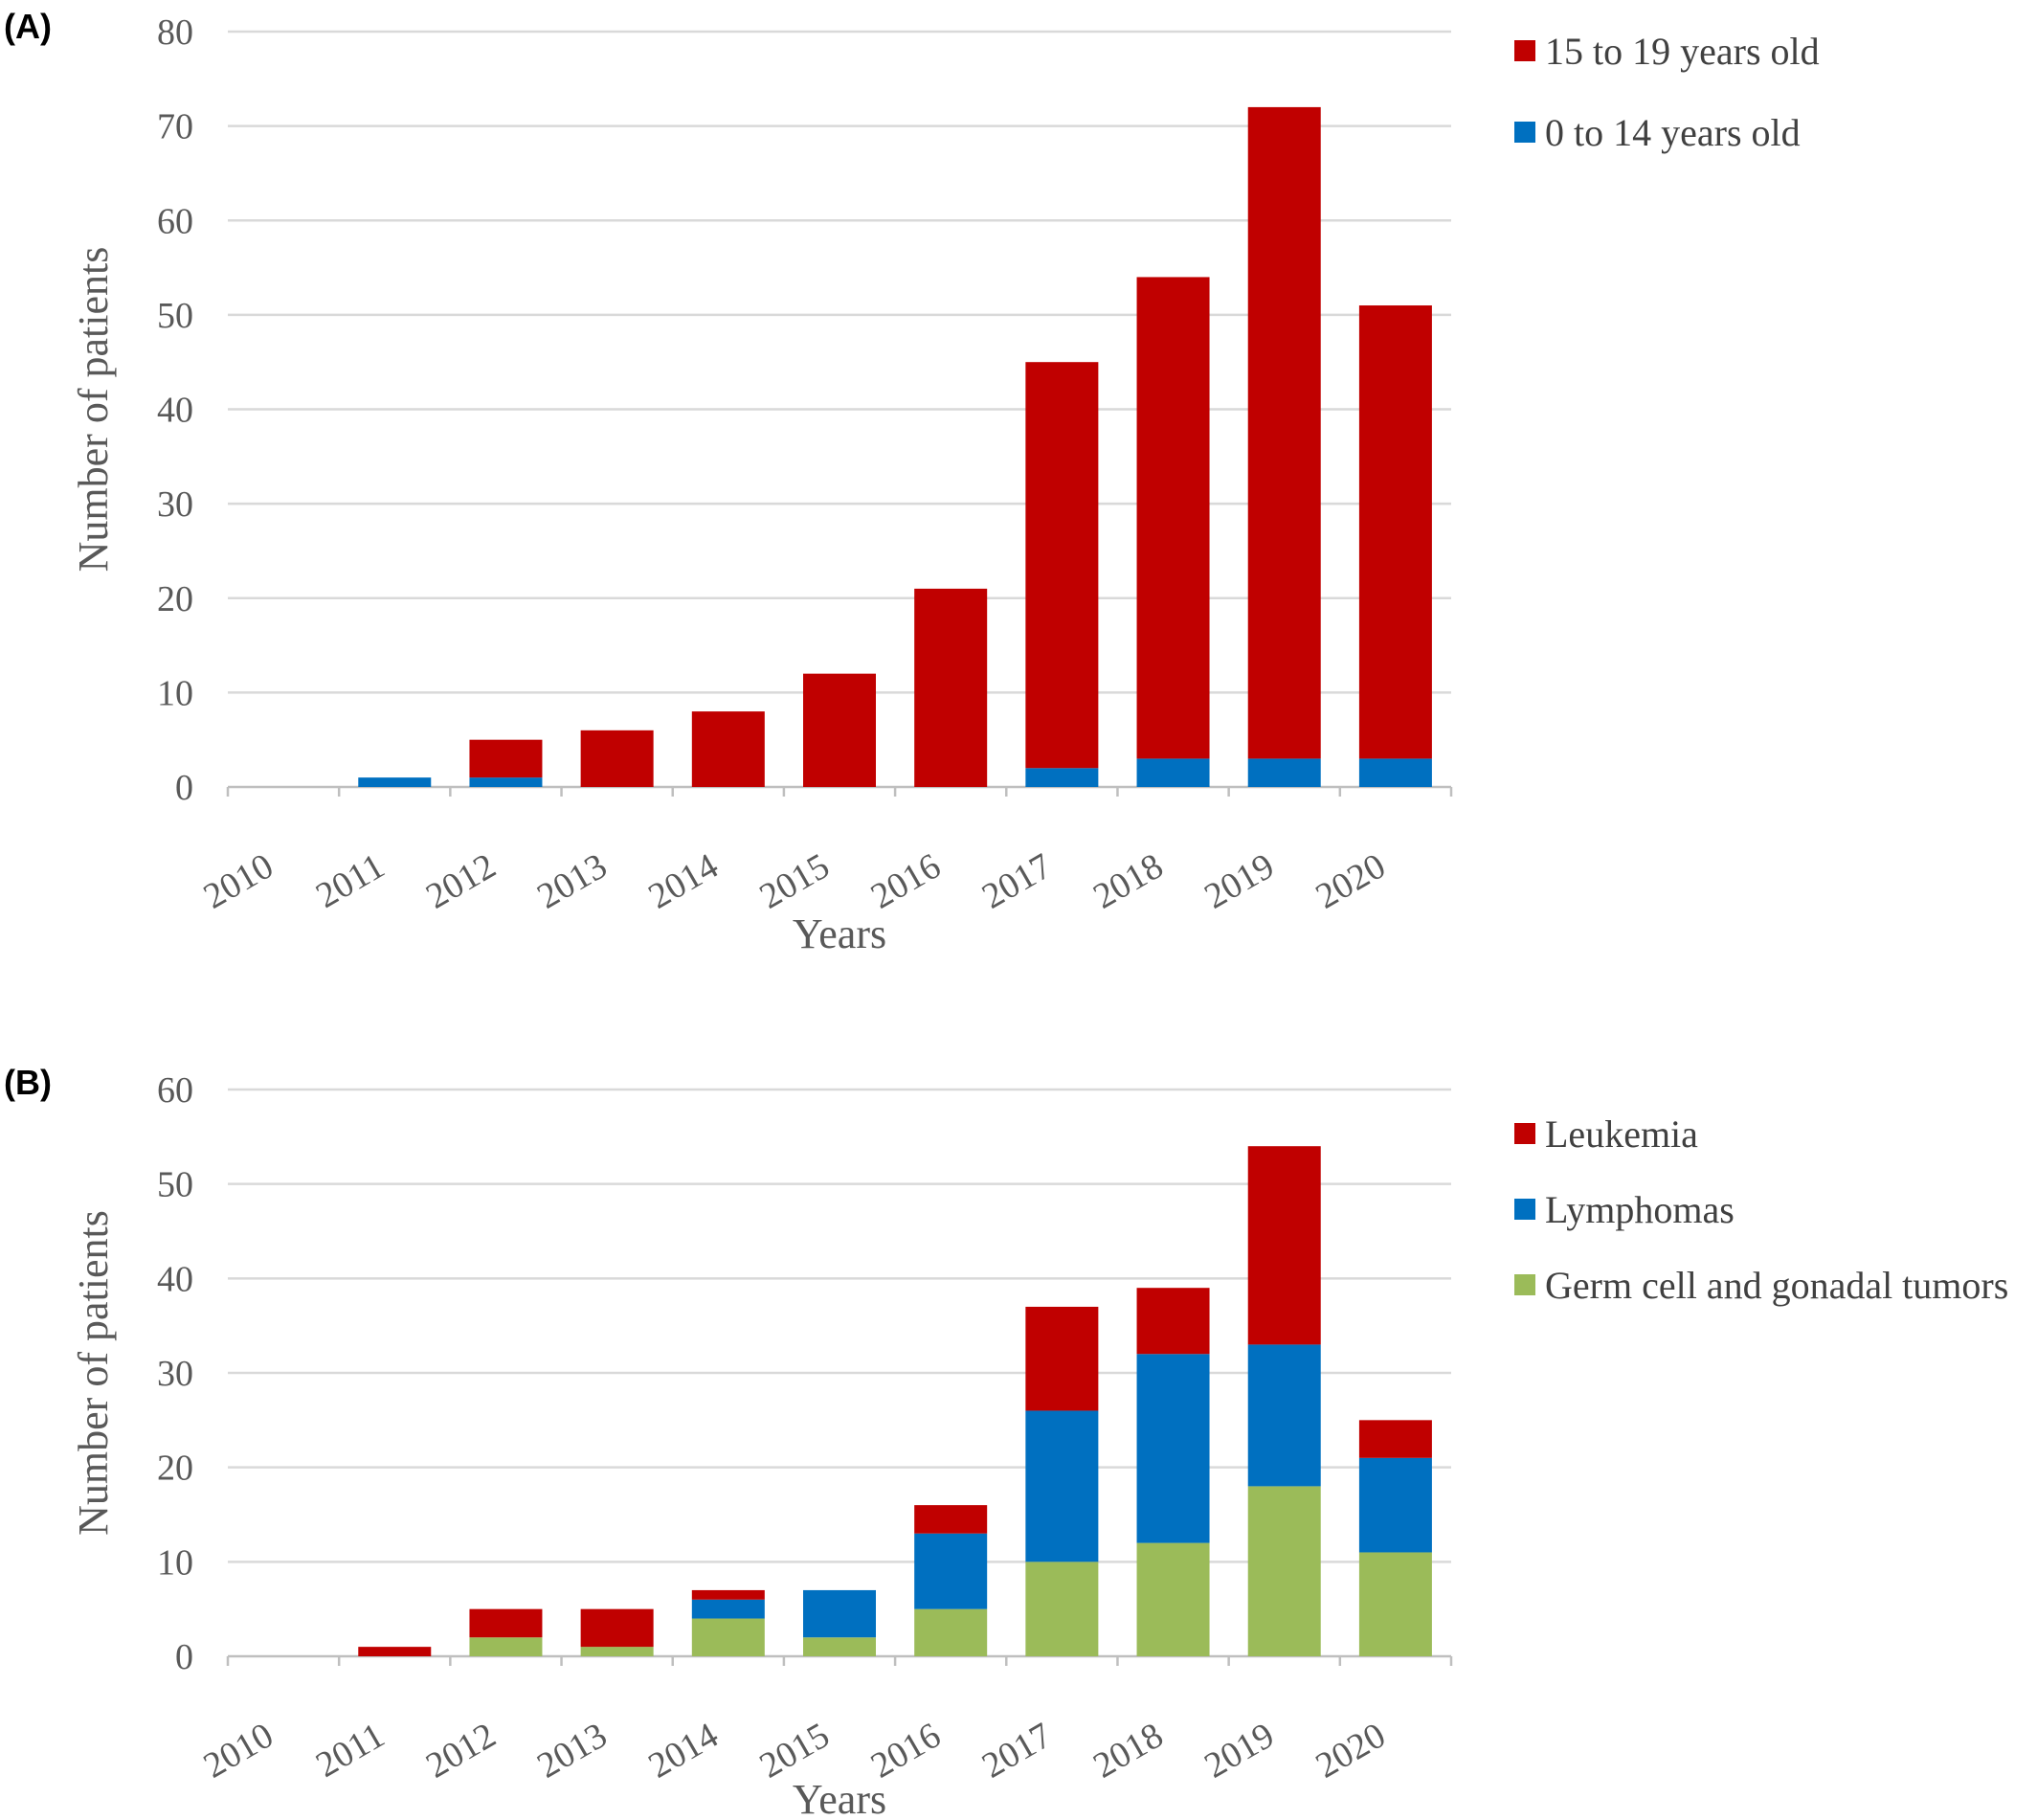 The height and width of the screenshot is (1820, 2037). What do you see at coordinates (728, 1609) in the screenshot?
I see `panel-b-bar-lymphomas-2014` at bounding box center [728, 1609].